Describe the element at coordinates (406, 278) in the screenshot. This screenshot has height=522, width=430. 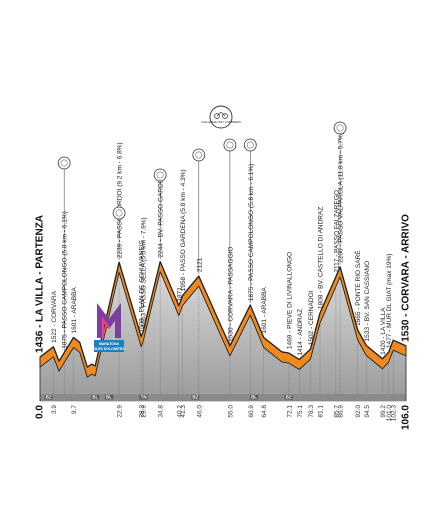
I see `waypoint-label: 1530 - CORVARA - ARRIVO` at that location.